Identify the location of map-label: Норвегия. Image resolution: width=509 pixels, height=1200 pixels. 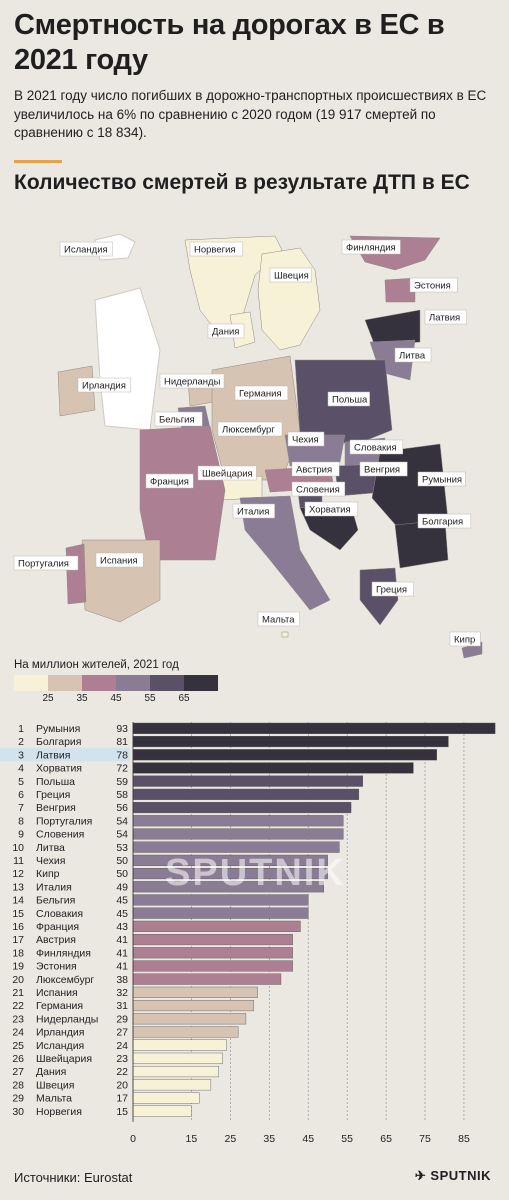
(216, 249).